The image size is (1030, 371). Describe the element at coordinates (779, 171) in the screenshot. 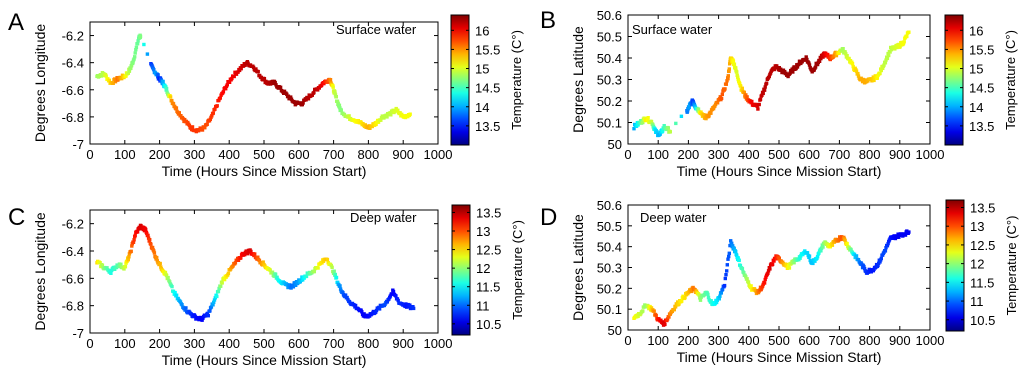

I see `x-axis-label: Time (Hours Since Mission Start)` at that location.